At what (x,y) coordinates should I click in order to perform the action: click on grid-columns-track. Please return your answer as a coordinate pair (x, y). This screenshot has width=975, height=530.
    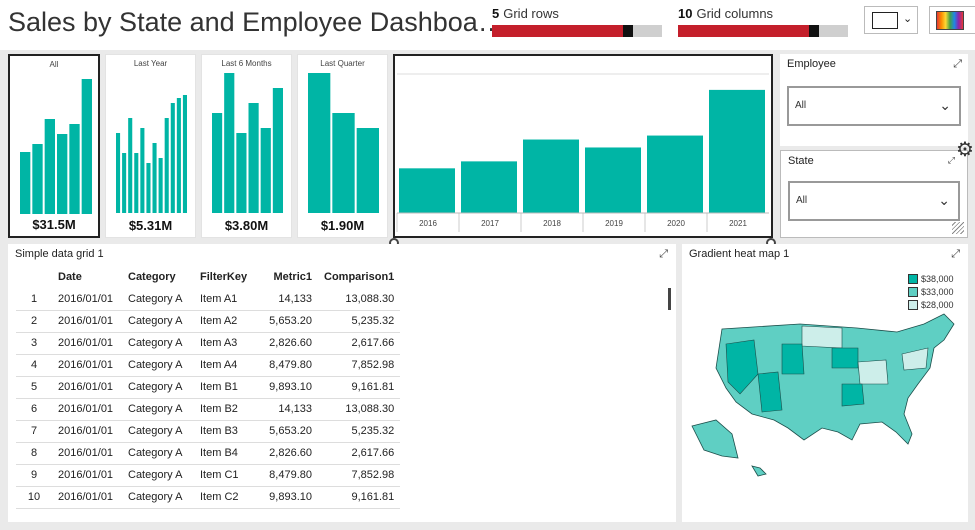
    Looking at the image, I should click on (763, 31).